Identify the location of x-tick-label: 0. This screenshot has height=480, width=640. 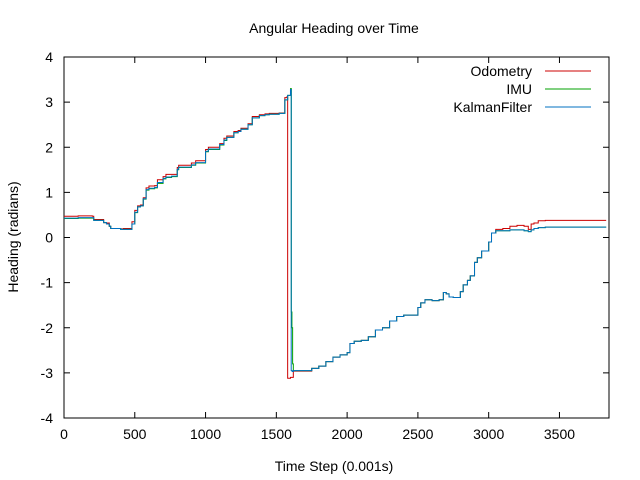
(64, 434).